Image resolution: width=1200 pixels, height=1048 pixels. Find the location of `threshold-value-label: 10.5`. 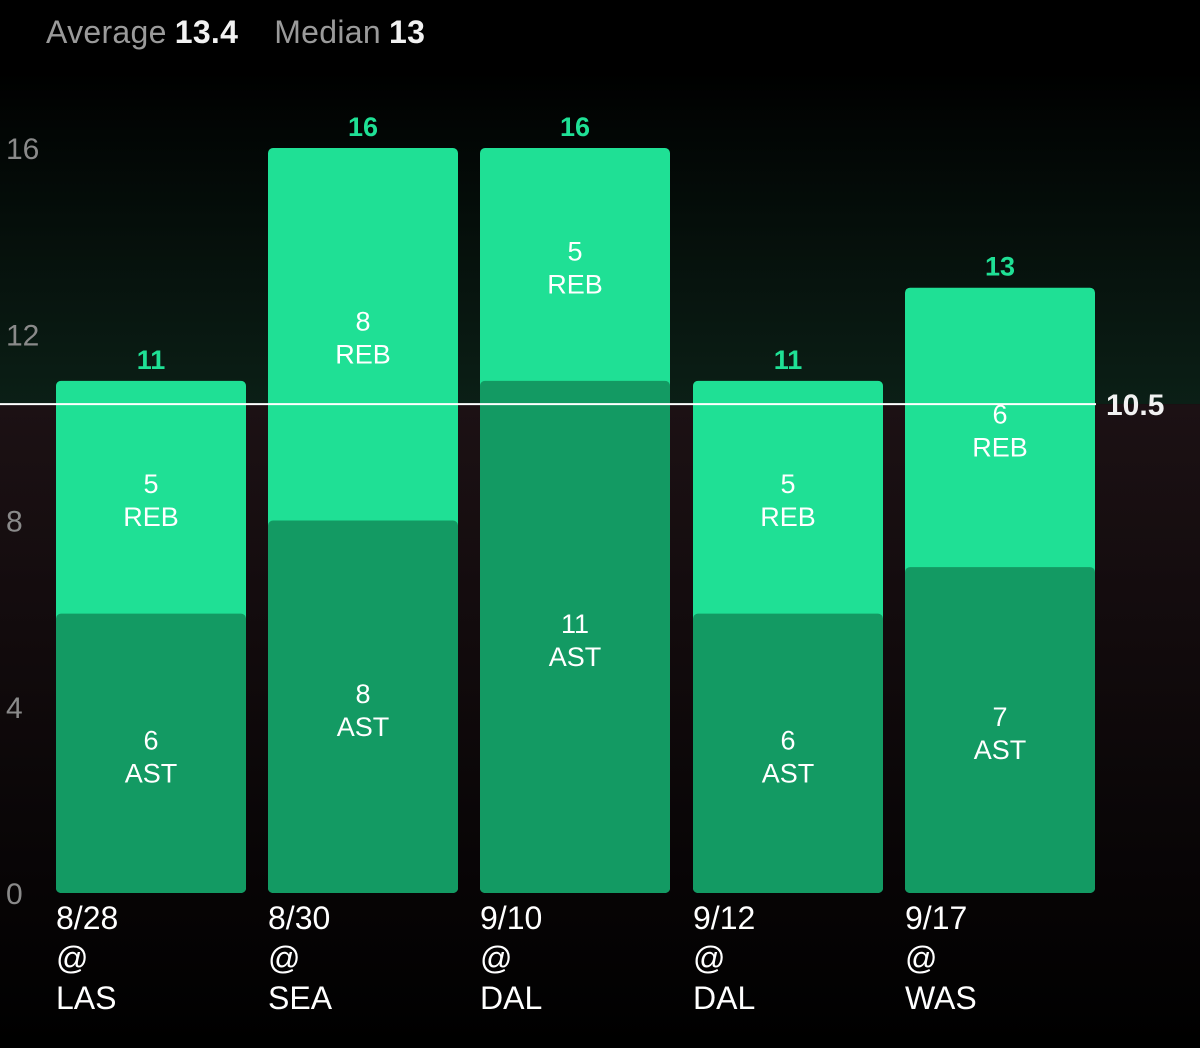

threshold-value-label: 10.5 is located at coordinates (1135, 405).